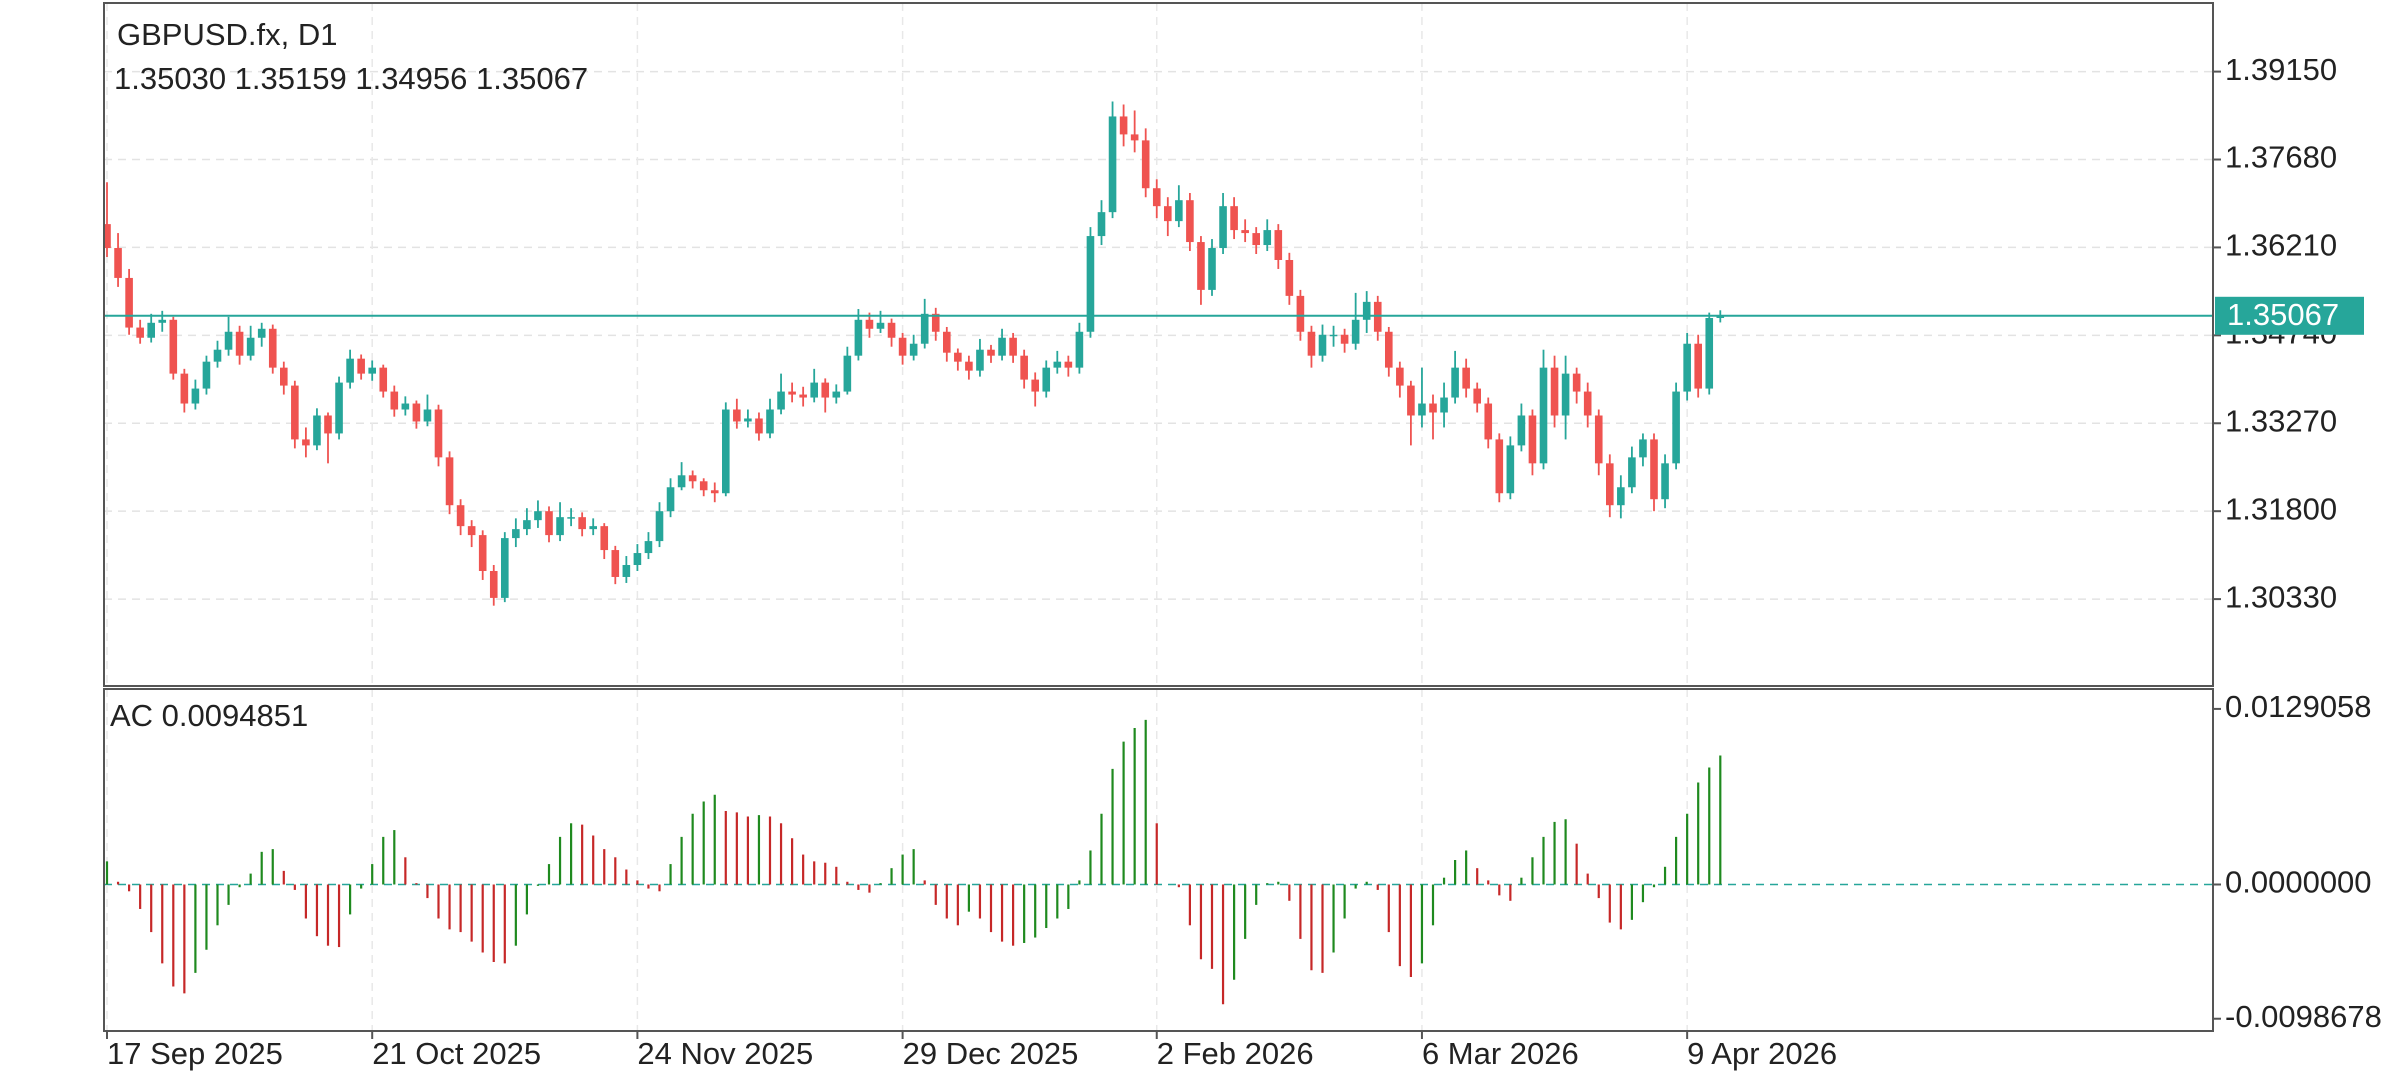 This screenshot has width=2392, height=1080. Describe the element at coordinates (2281, 596) in the screenshot. I see `y-tick-label: 1.30330` at that location.